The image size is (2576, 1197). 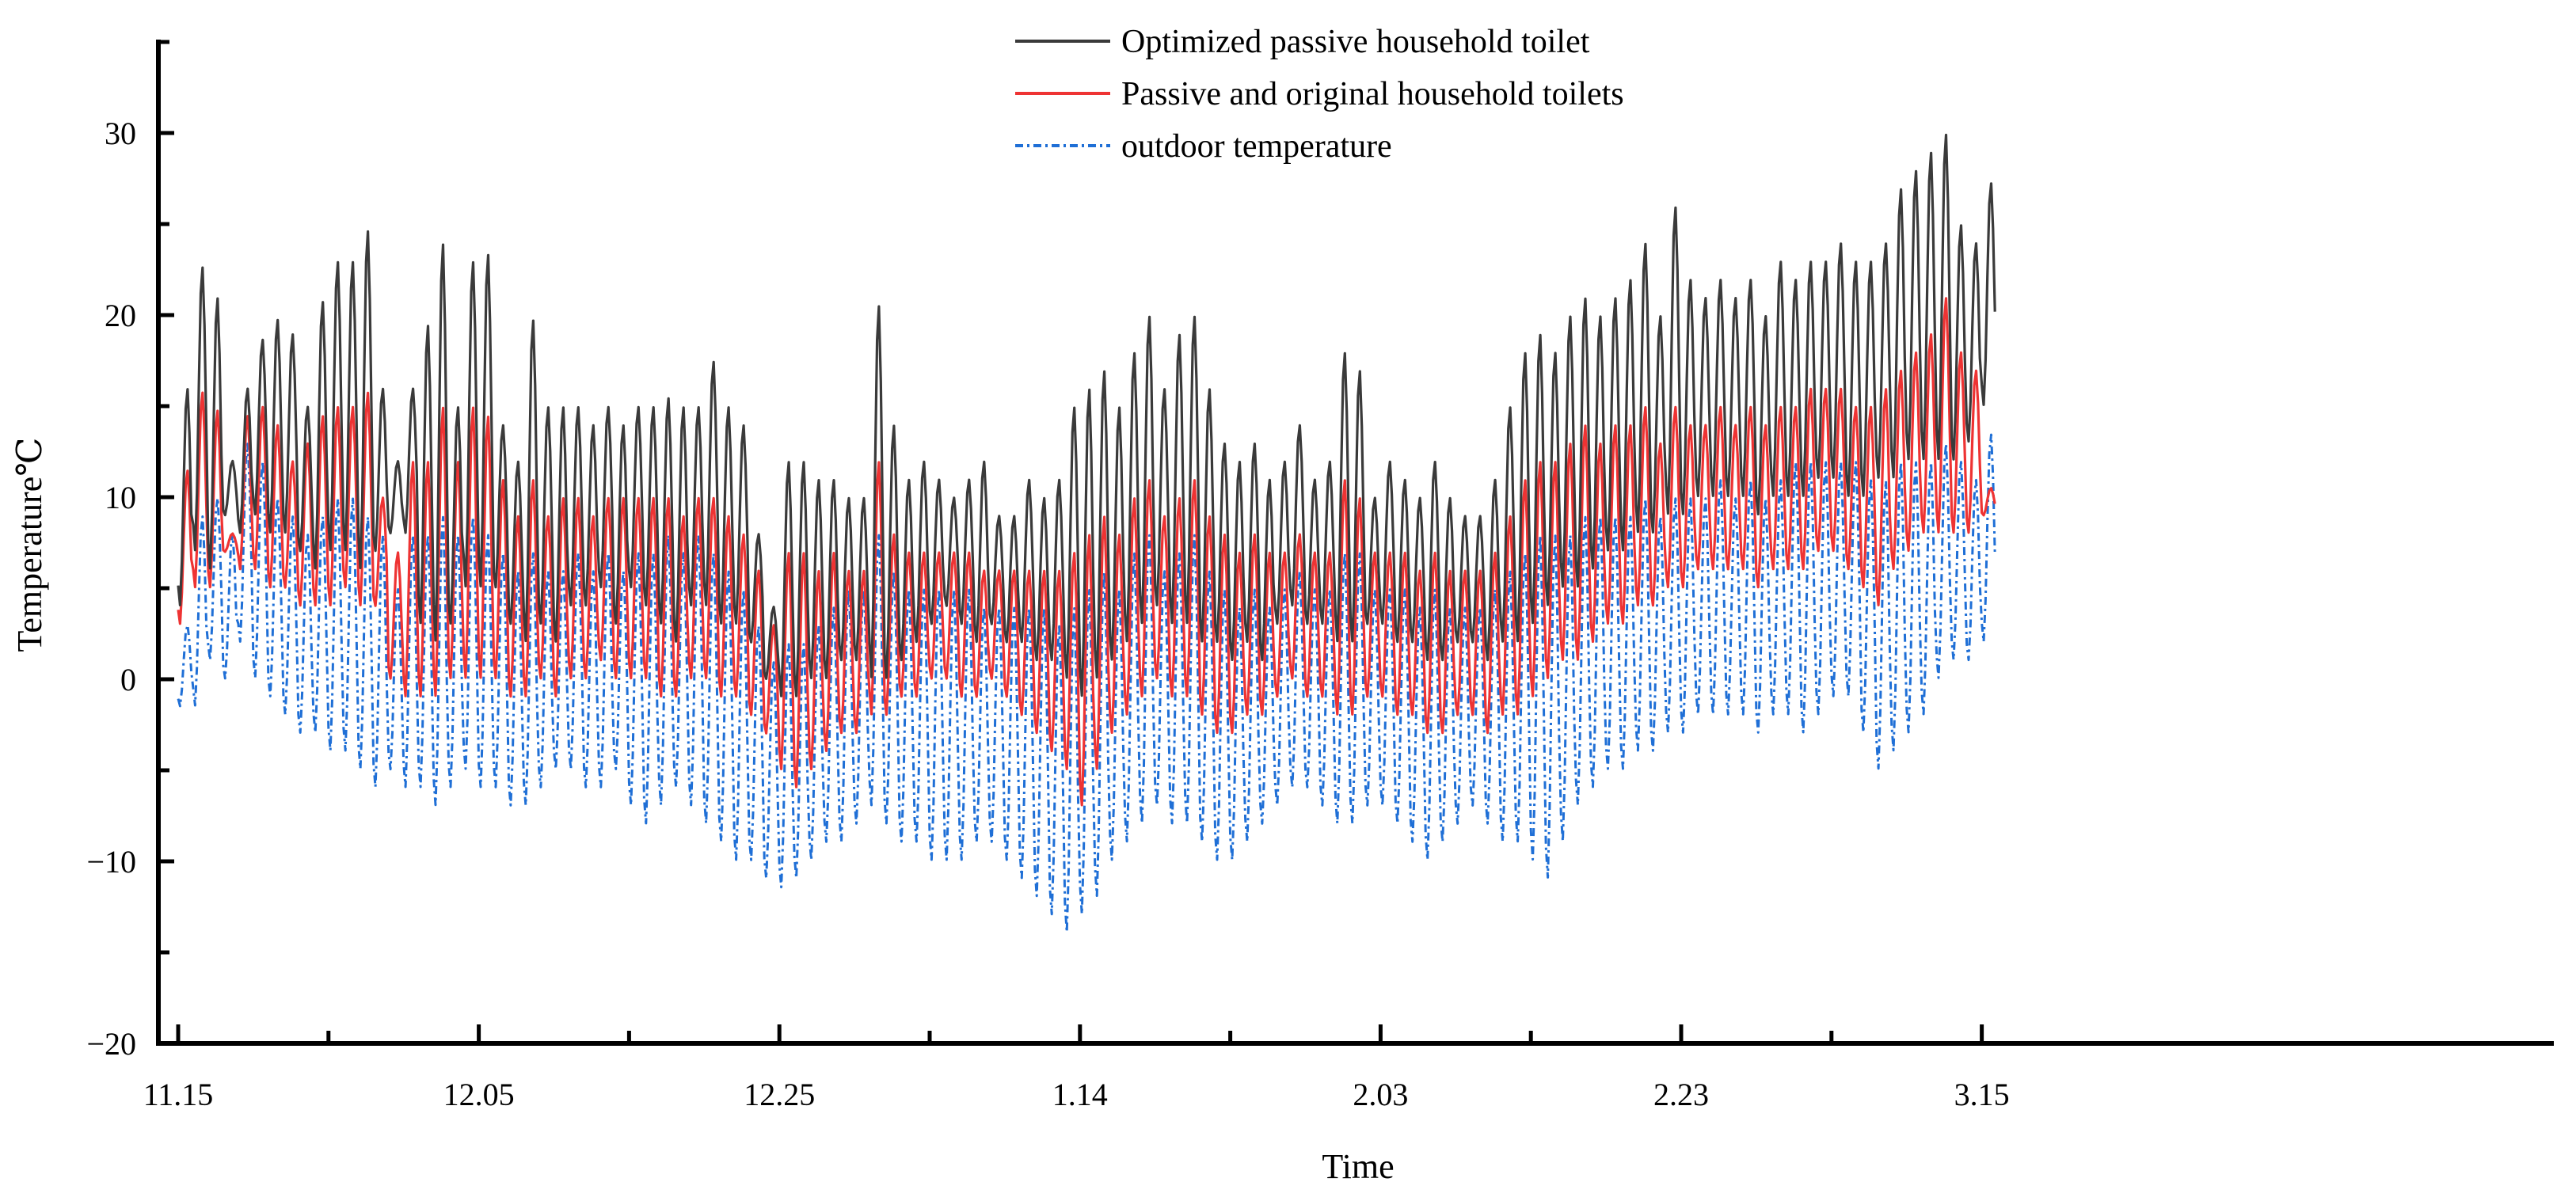 I want to click on x-tick-label: 12.05, so click(x=479, y=1094).